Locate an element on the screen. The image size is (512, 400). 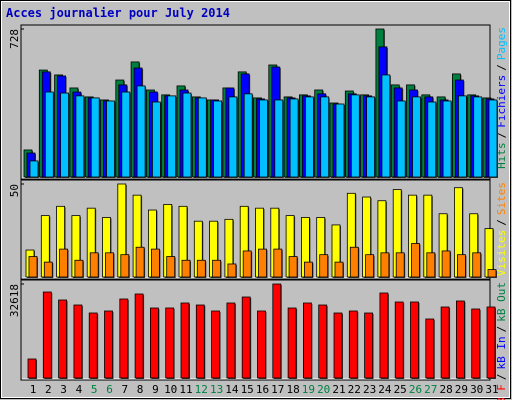
x-tick-label: 13 is located at coordinates (216, 389).